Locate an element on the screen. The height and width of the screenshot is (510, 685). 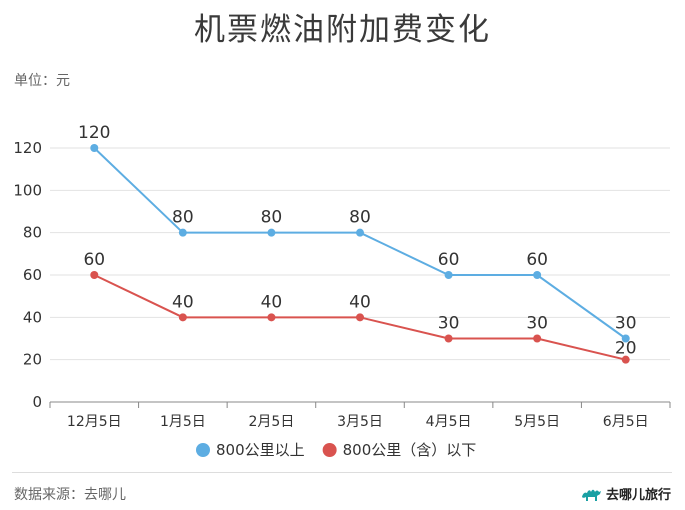
x-tick-label: 12月5日 is located at coordinates (94, 422).